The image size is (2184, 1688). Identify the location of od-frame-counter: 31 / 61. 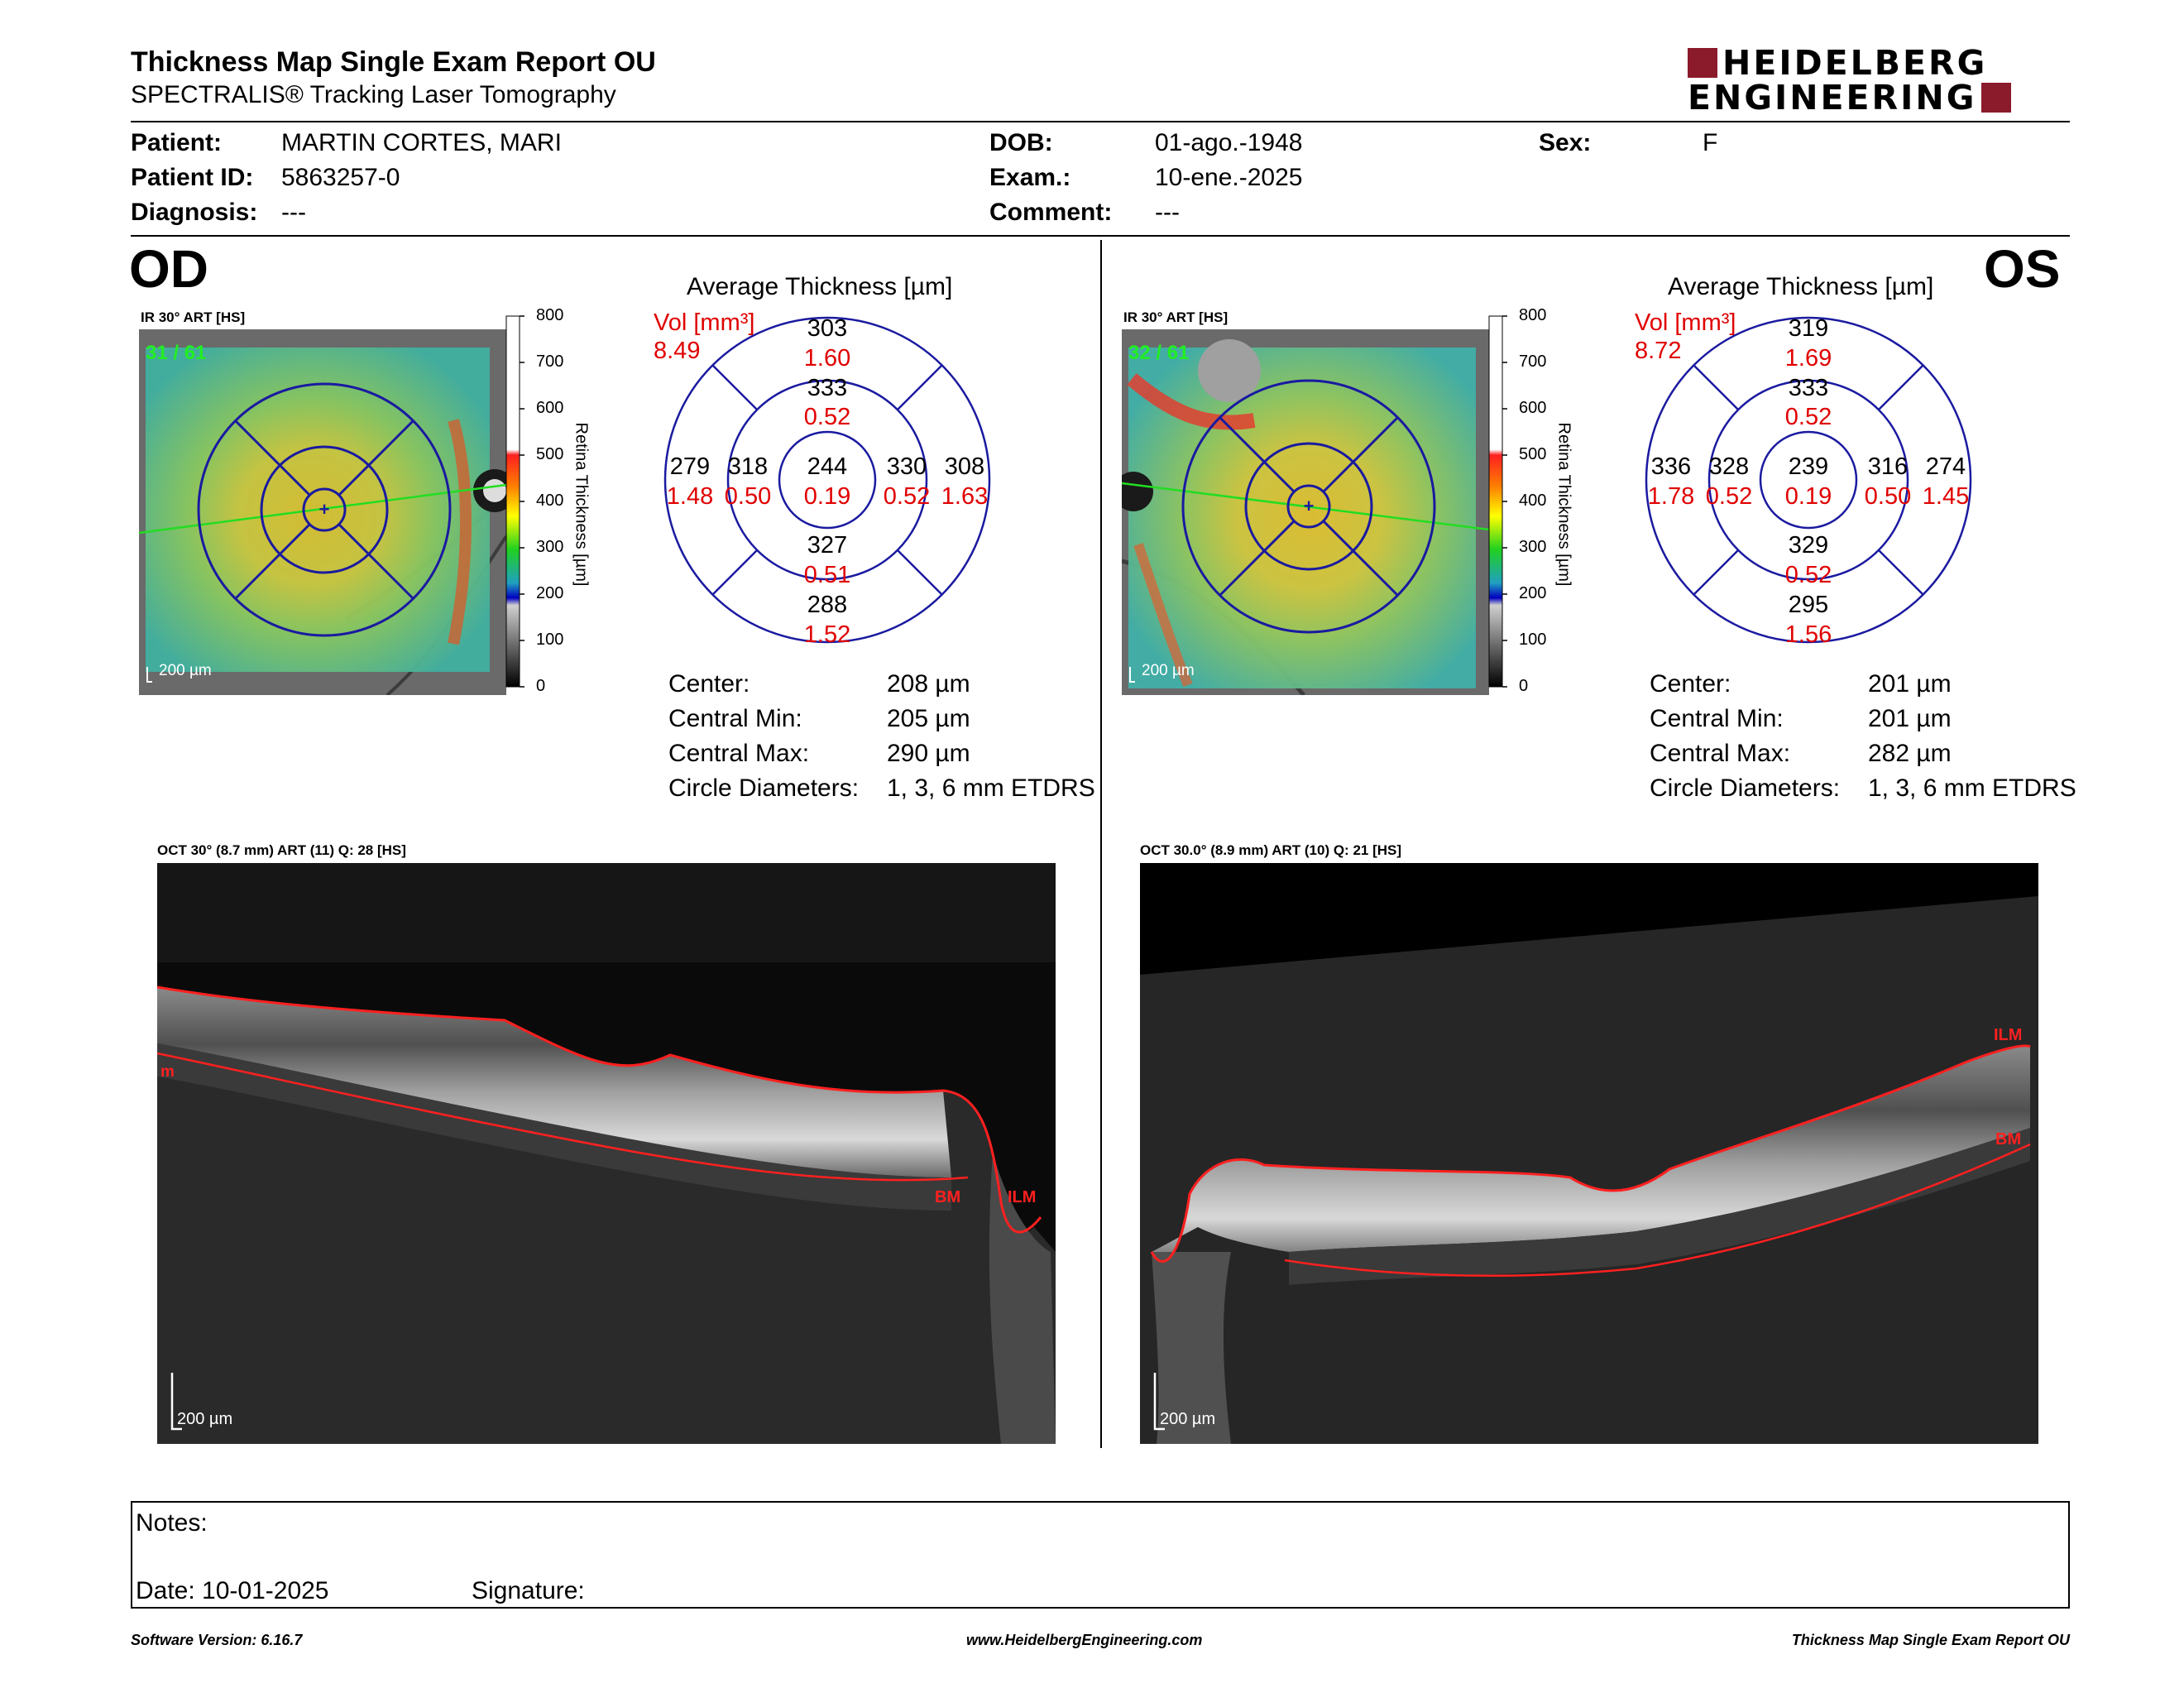
(176, 353).